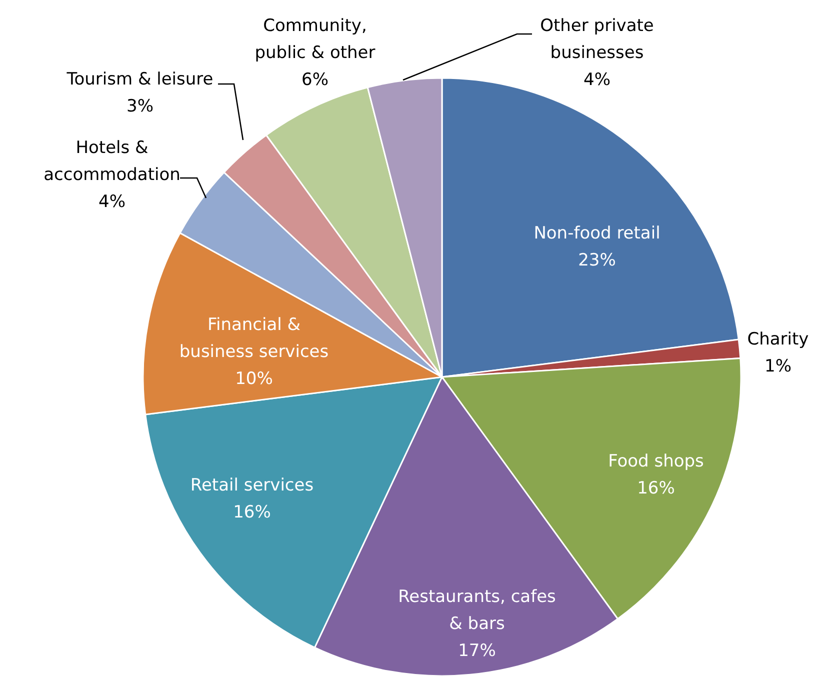  I want to click on data-label: 3%, so click(140, 106).